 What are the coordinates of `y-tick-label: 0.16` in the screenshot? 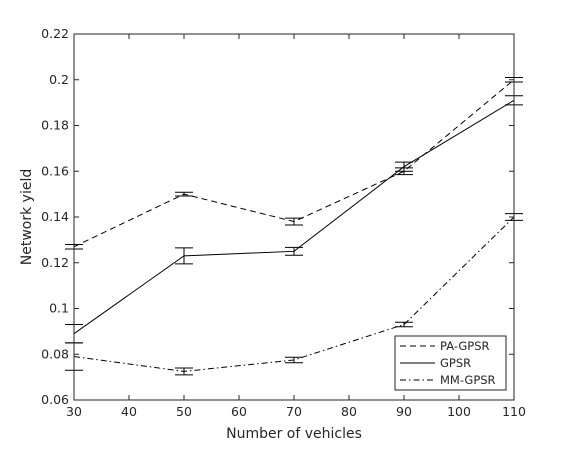 It's located at (55, 170).